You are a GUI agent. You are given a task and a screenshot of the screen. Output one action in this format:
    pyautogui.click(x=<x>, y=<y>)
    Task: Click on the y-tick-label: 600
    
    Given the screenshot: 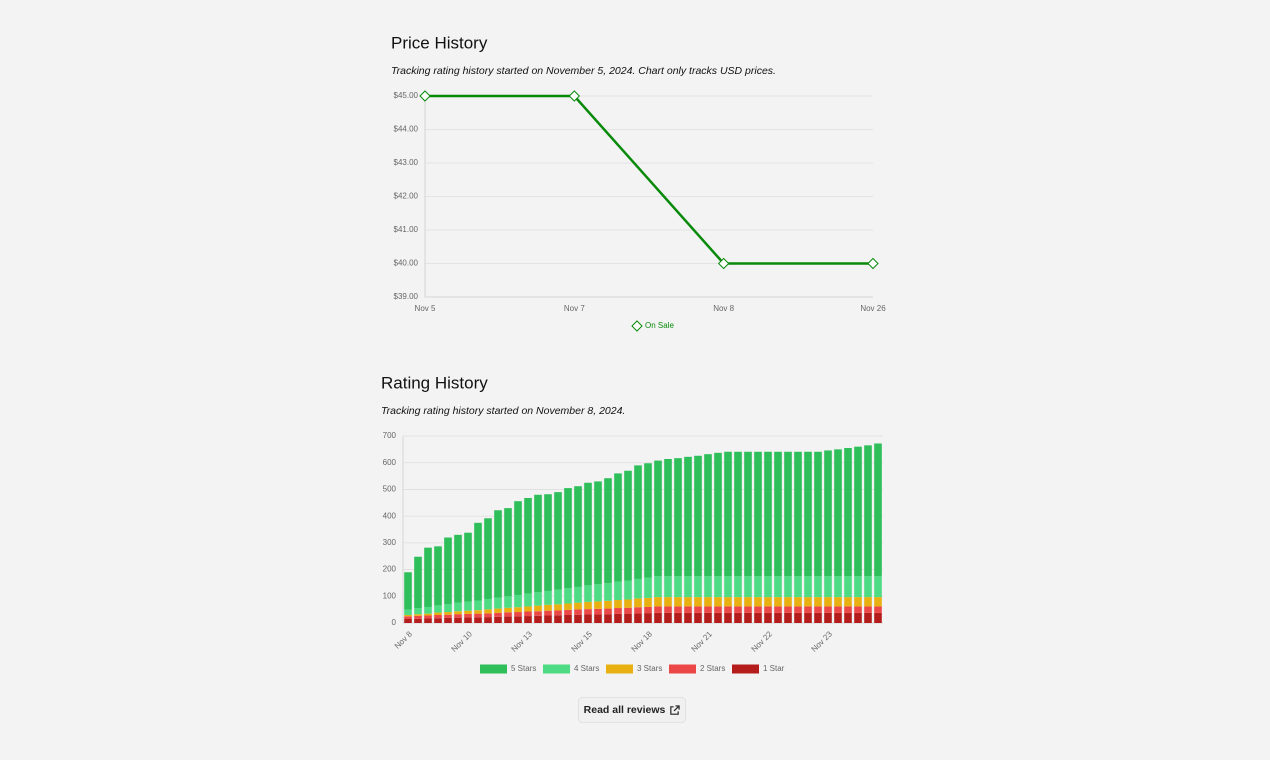 What is the action you would take?
    pyautogui.click(x=390, y=462)
    